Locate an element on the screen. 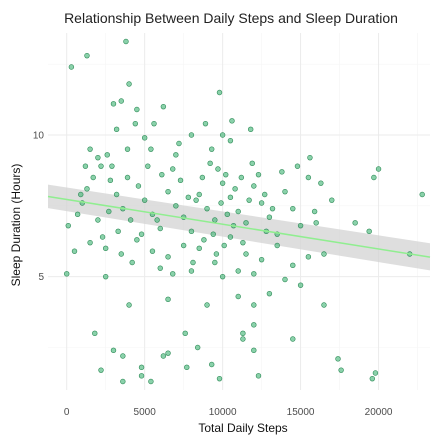  x-tick-label: 5000 is located at coordinates (145, 412).